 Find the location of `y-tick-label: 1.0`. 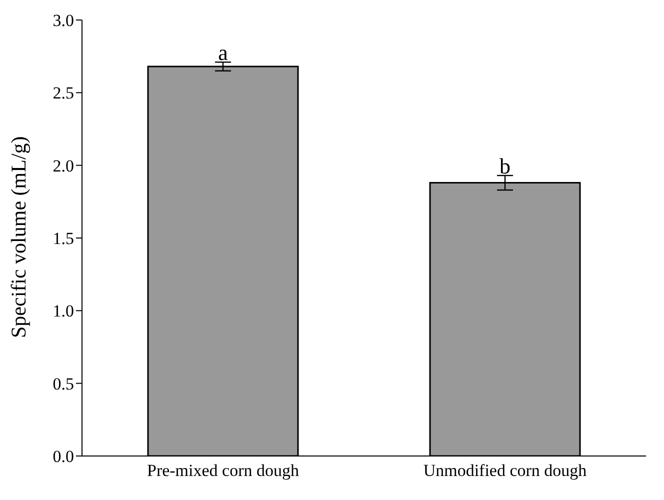

y-tick-label: 1.0 is located at coordinates (63, 311).